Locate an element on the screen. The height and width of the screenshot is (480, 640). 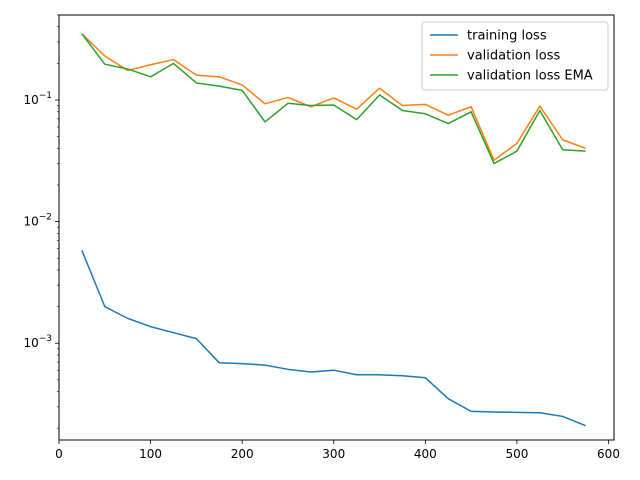
y-tick-exponent-0: −3 is located at coordinates (45, 339).